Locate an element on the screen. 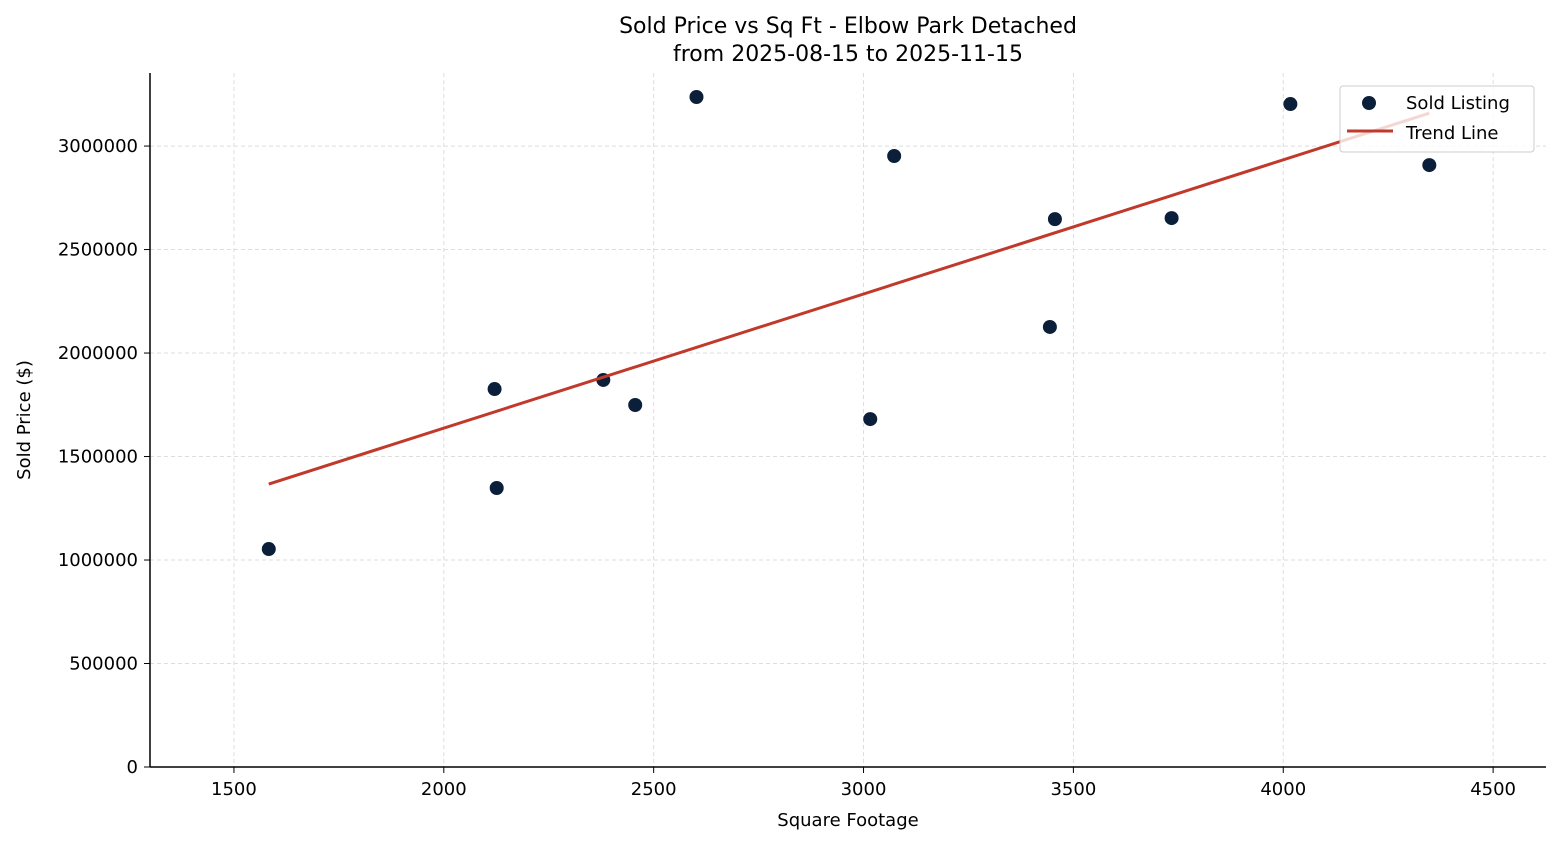 This screenshot has width=1560, height=849. legend-box is located at coordinates (1437, 119).